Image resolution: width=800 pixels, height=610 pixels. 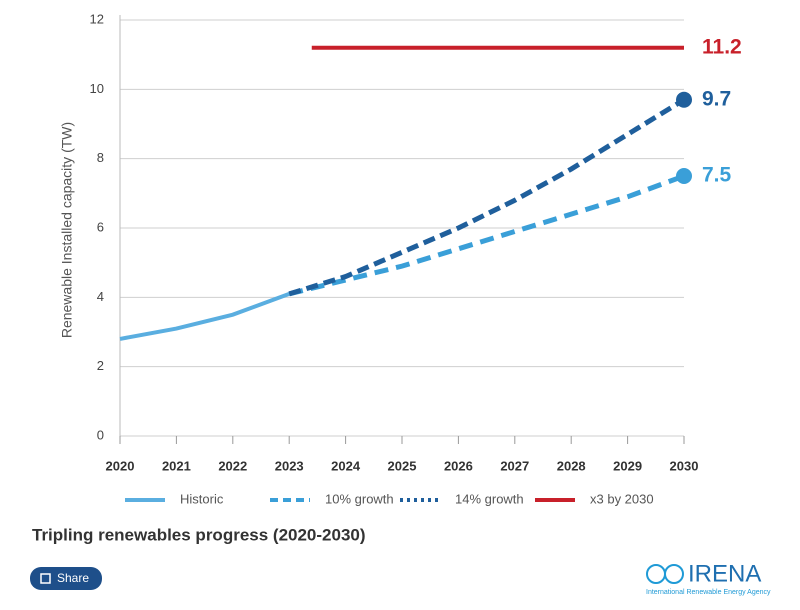 What do you see at coordinates (176, 465) in the screenshot?
I see `x-tick-label: 2021` at bounding box center [176, 465].